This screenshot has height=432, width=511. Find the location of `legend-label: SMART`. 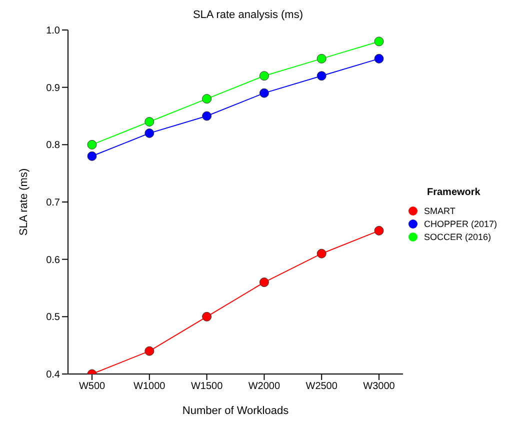

legend-label: SMART is located at coordinates (440, 211).